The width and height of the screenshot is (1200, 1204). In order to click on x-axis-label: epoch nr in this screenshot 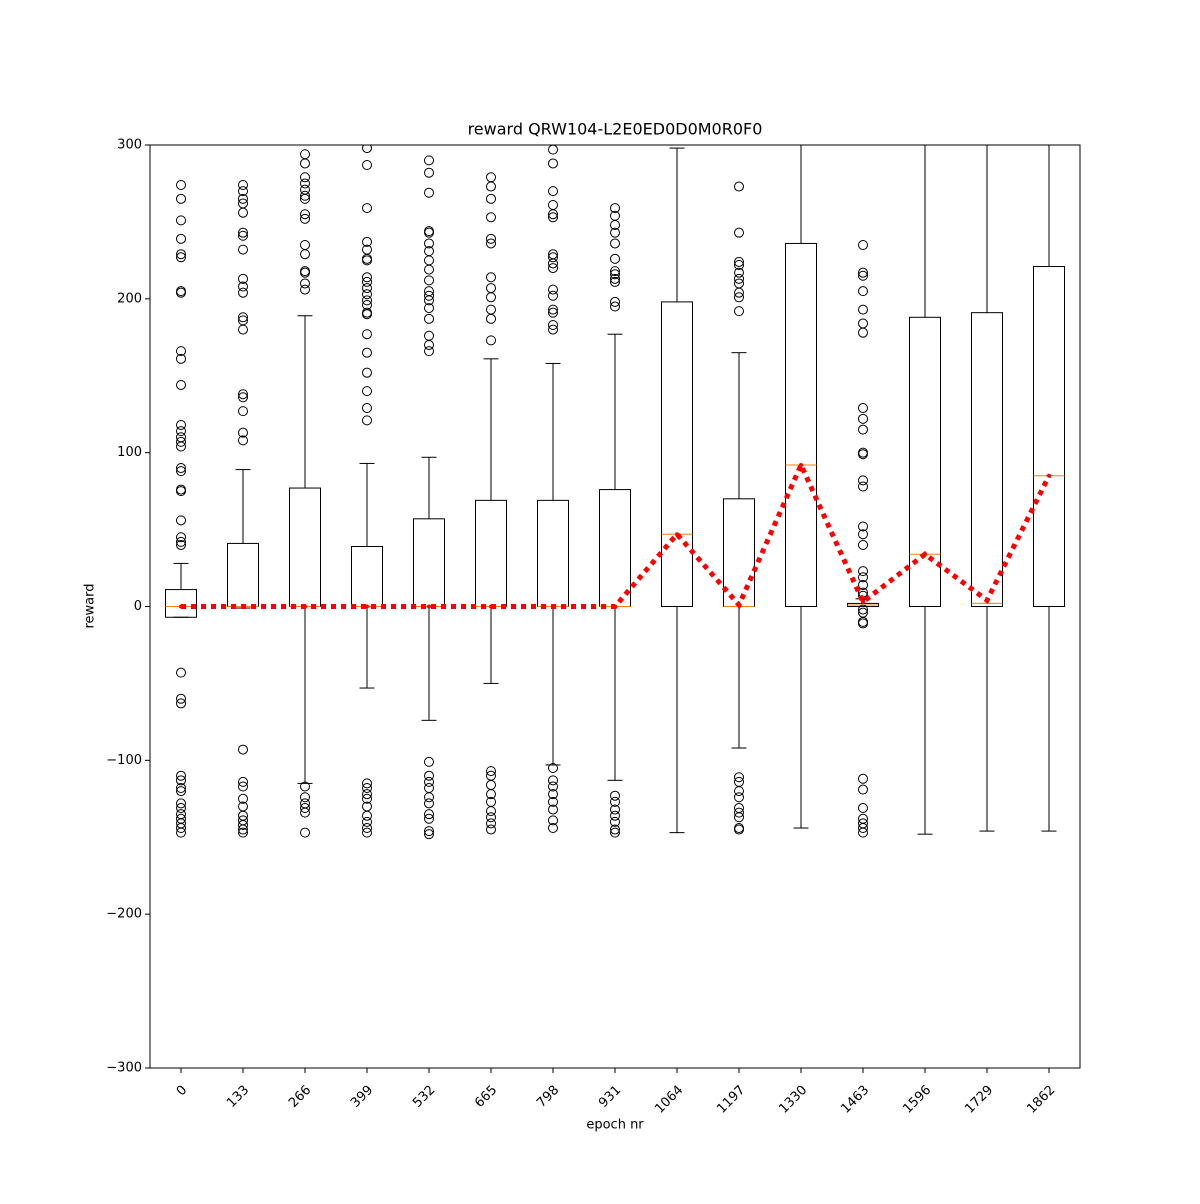, I will do `click(615, 1125)`.